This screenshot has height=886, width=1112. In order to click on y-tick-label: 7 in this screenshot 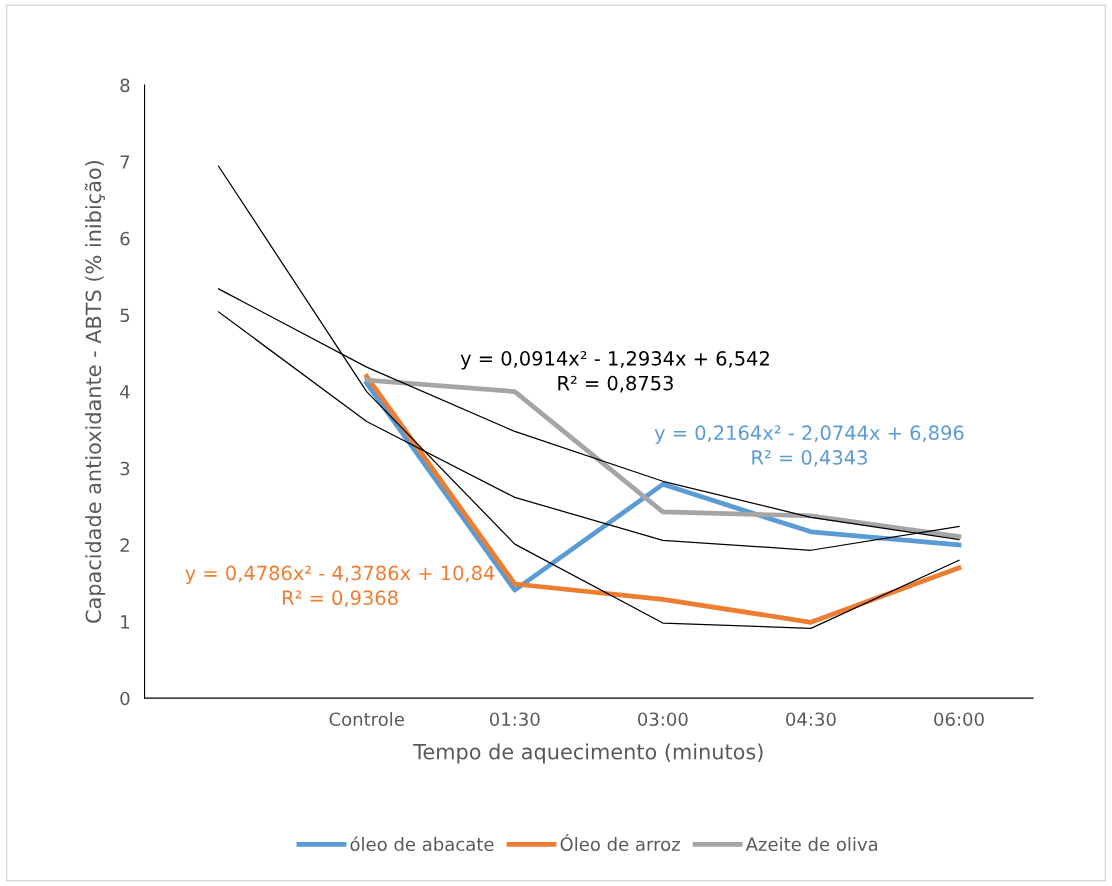, I will do `click(125, 162)`.